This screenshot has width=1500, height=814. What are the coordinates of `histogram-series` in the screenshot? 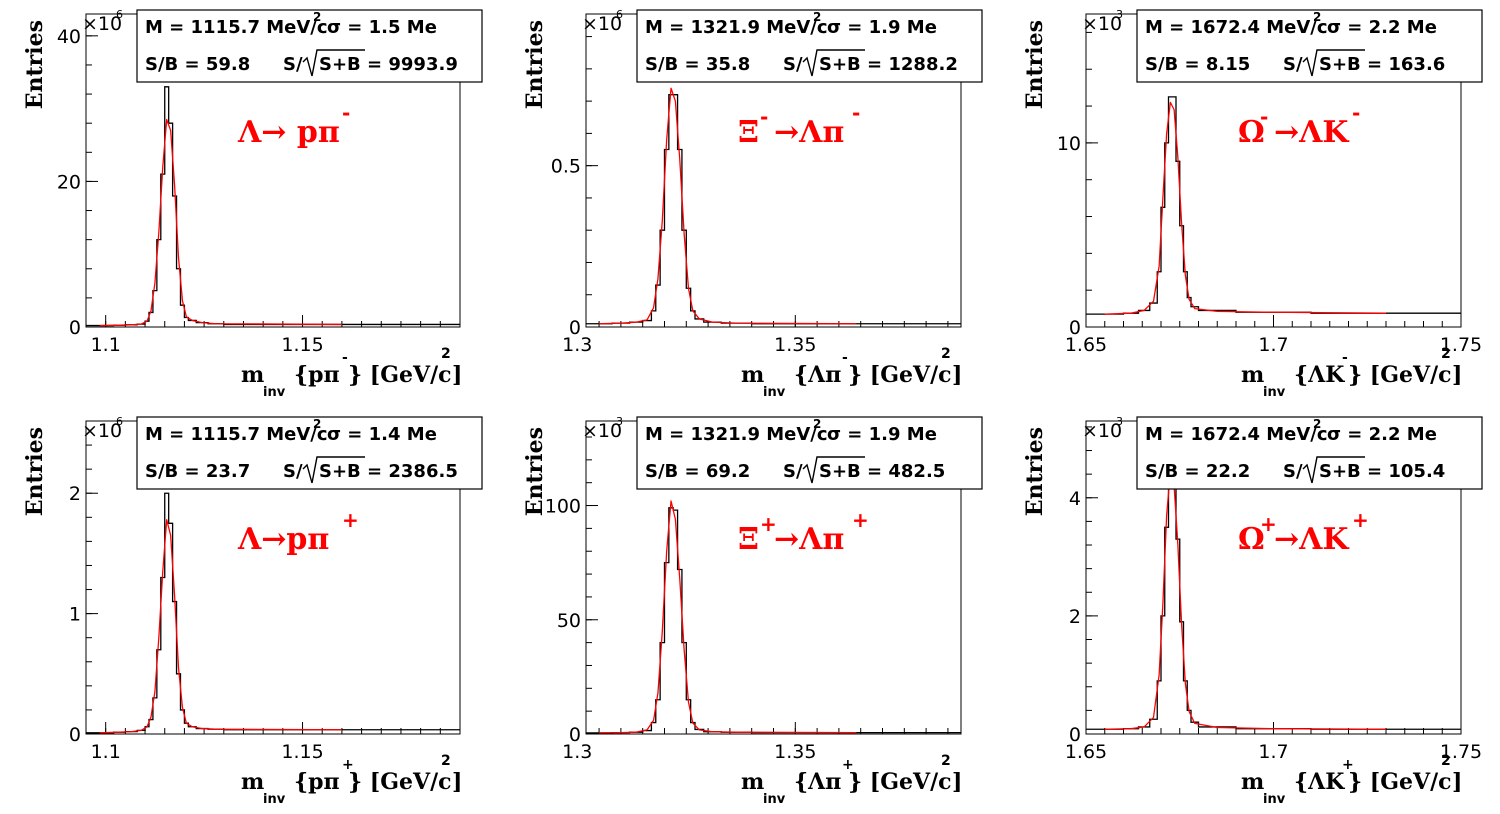 It's located at (1273, 597).